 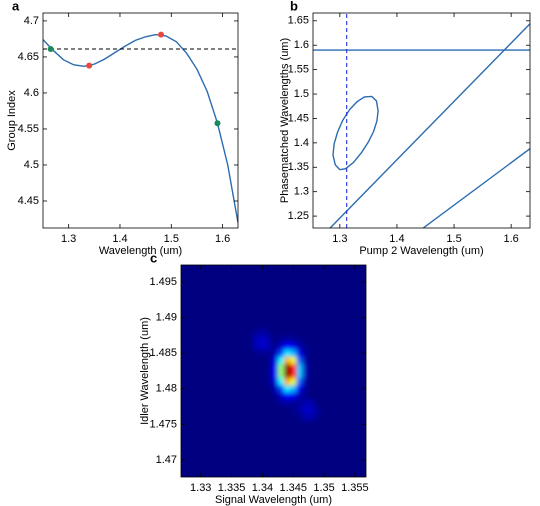 I want to click on y-tick-label: 1.475, so click(x=163, y=424).